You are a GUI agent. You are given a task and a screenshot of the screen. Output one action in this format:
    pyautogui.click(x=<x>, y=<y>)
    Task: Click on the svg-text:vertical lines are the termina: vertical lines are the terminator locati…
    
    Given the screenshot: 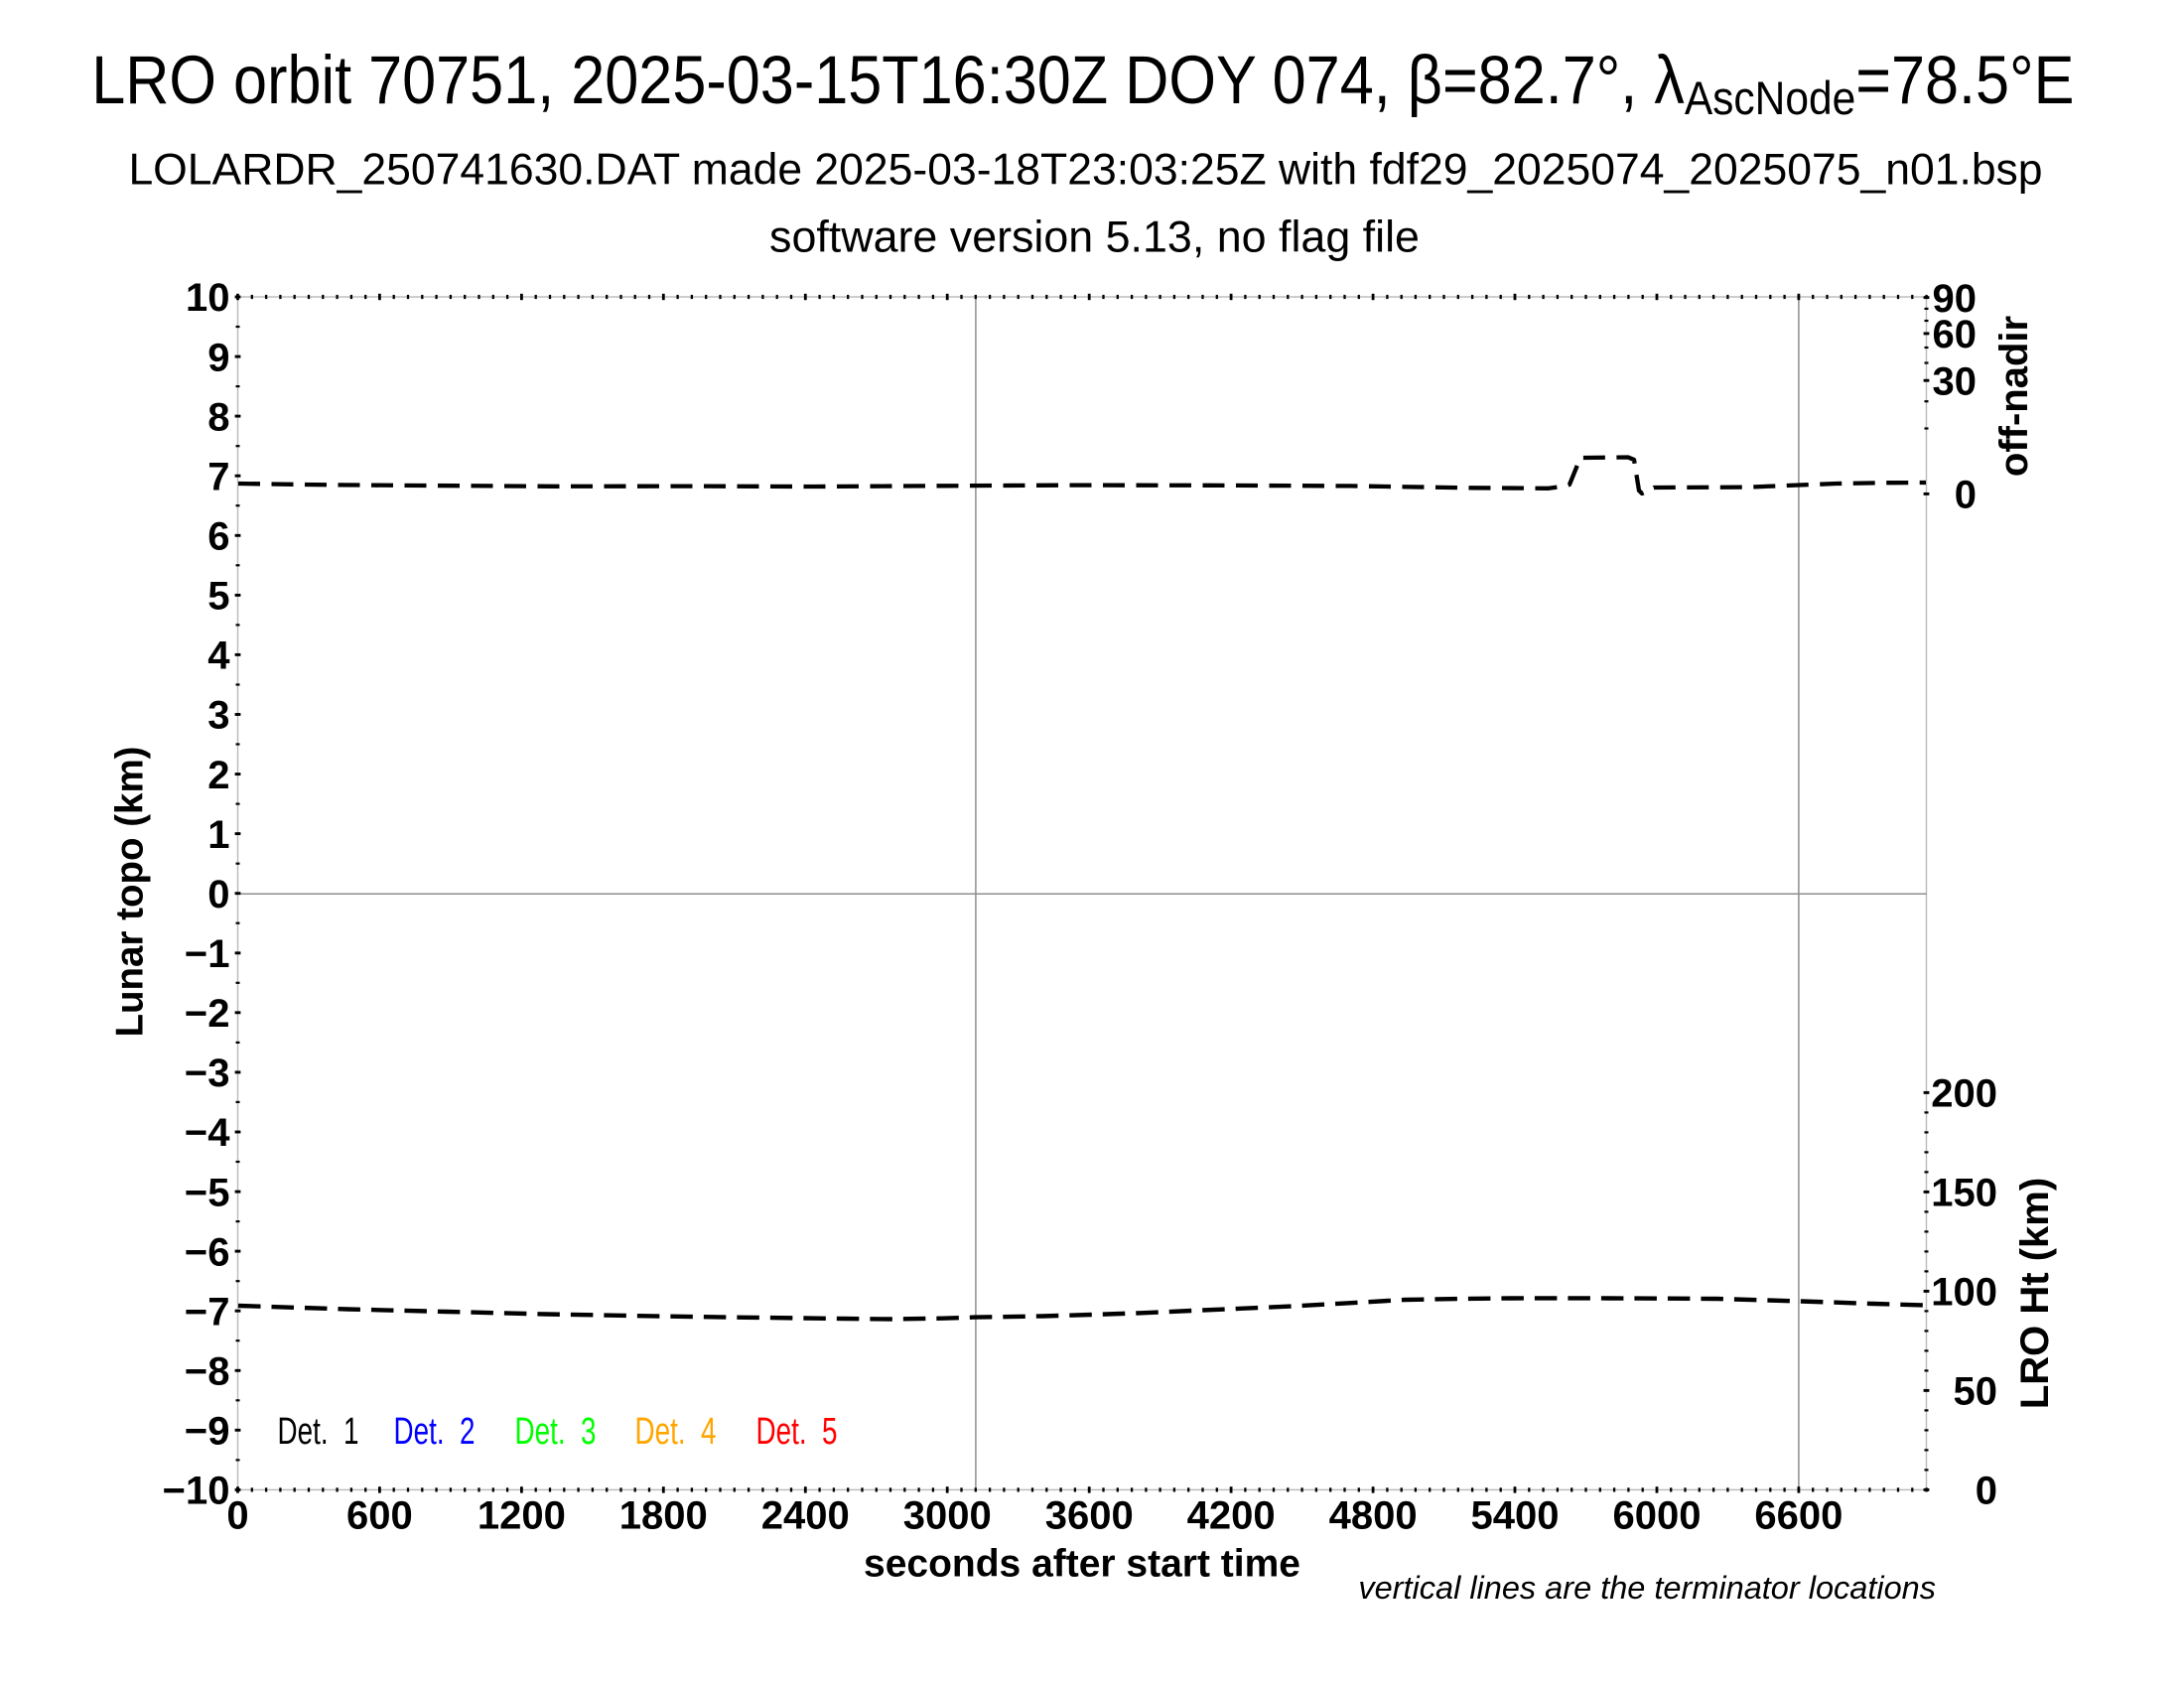 What is the action you would take?
    pyautogui.click(x=1647, y=1588)
    